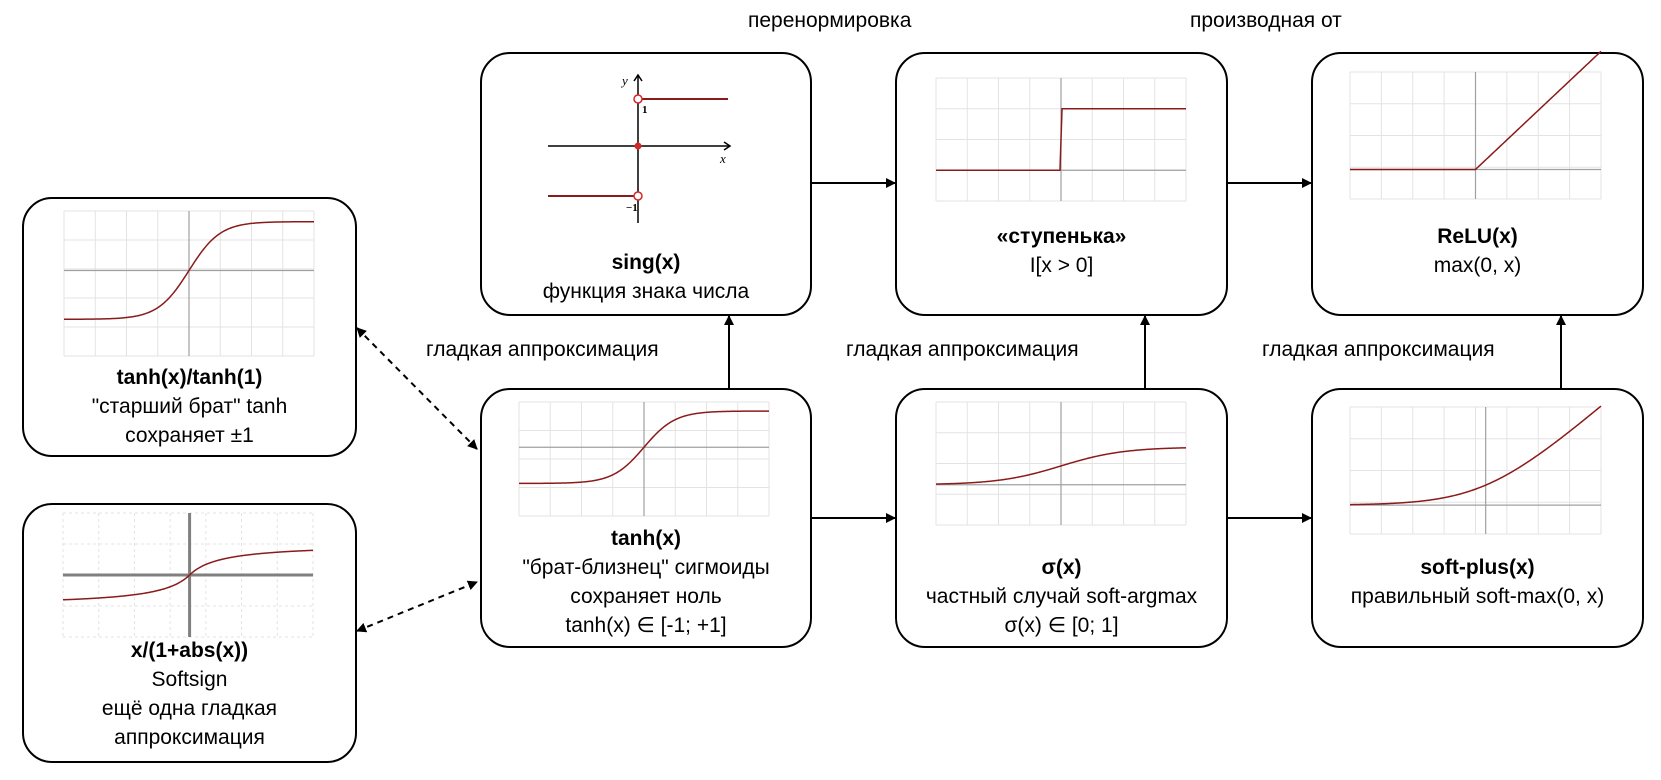 Image resolution: width=1661 pixels, height=780 pixels. I want to click on sign-plot: y x 1 −1, so click(640, 148).